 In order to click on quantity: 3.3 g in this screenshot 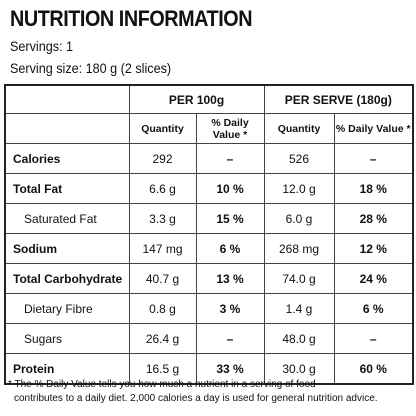, I will do `click(162, 218)`.